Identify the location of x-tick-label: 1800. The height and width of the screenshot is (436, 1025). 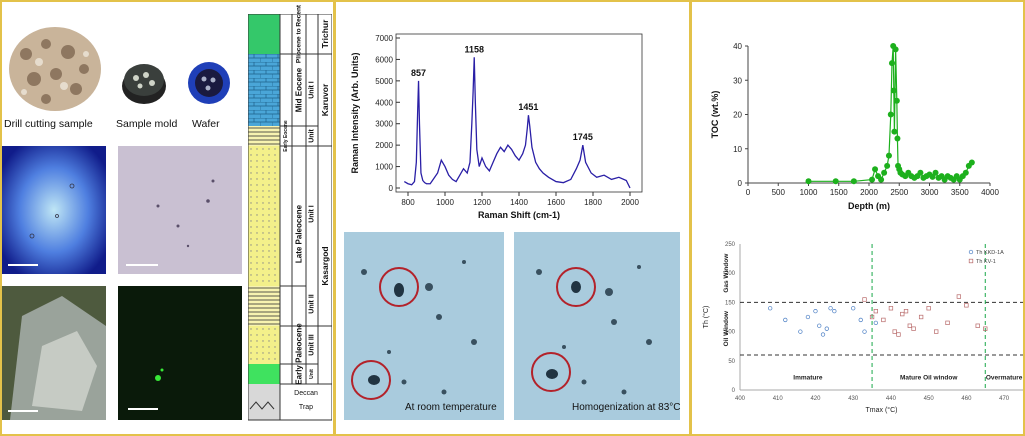
(593, 202).